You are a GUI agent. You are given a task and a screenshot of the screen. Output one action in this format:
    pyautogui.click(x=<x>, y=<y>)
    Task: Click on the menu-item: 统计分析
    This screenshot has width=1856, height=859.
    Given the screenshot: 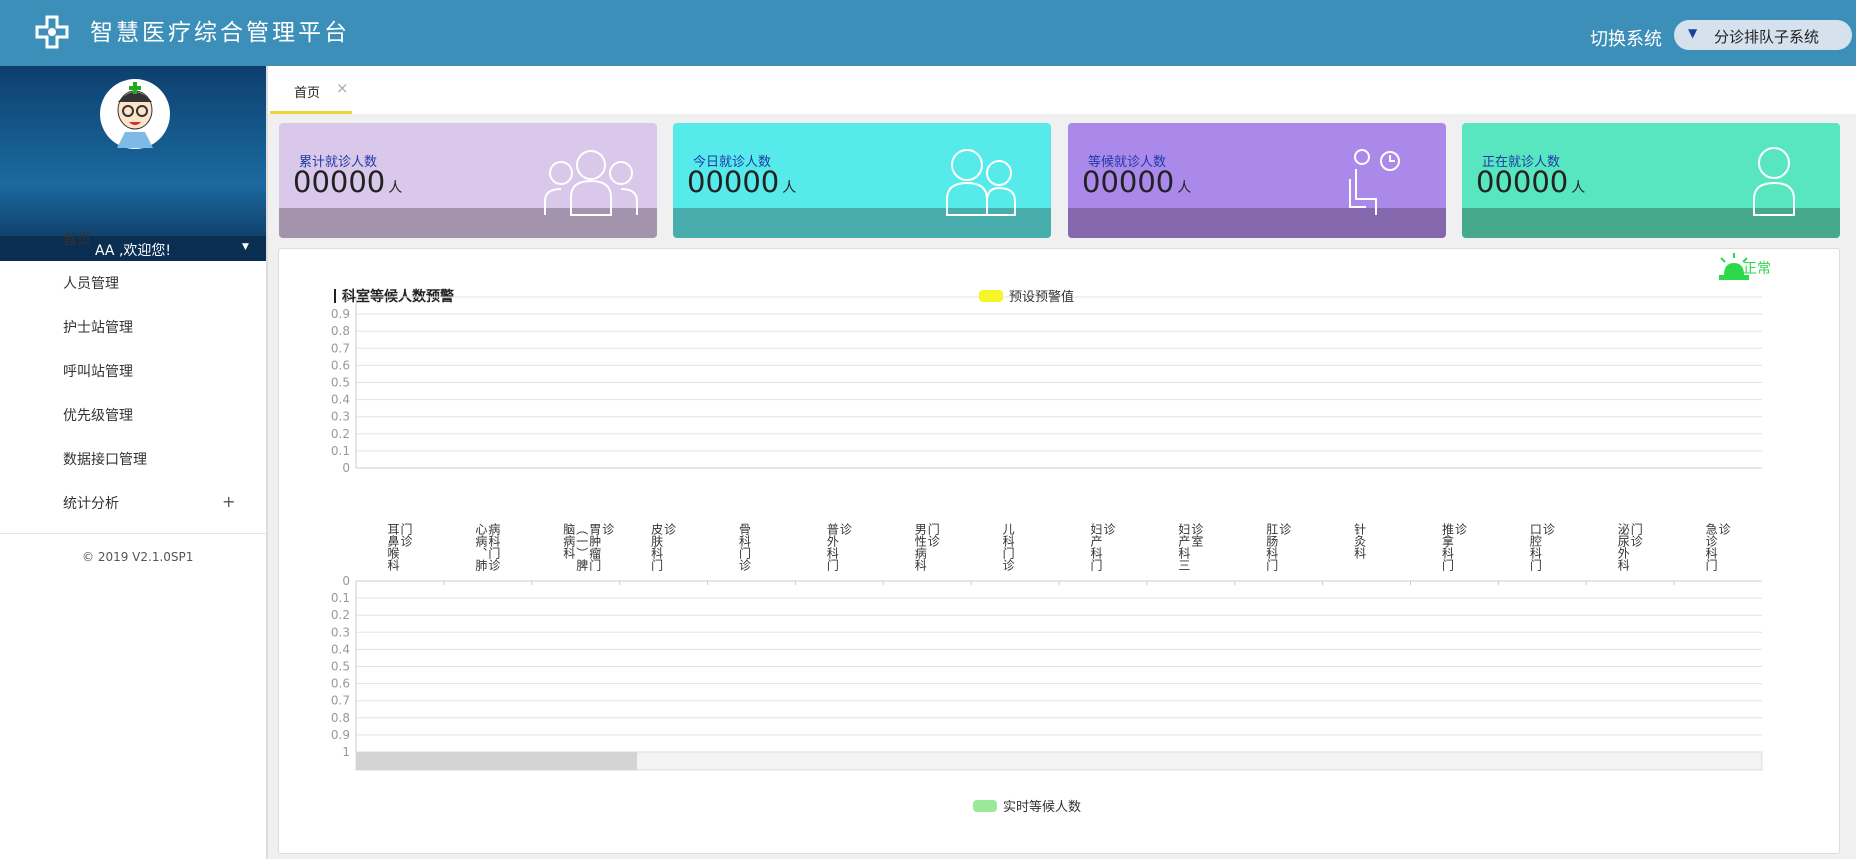 What is the action you would take?
    pyautogui.click(x=91, y=504)
    